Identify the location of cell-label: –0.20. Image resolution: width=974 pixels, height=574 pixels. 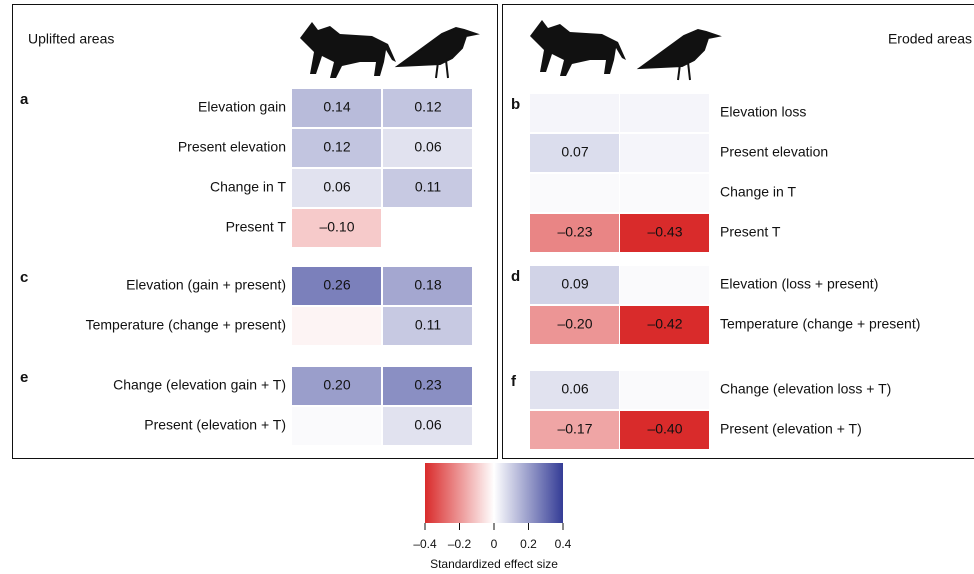
(574, 324).